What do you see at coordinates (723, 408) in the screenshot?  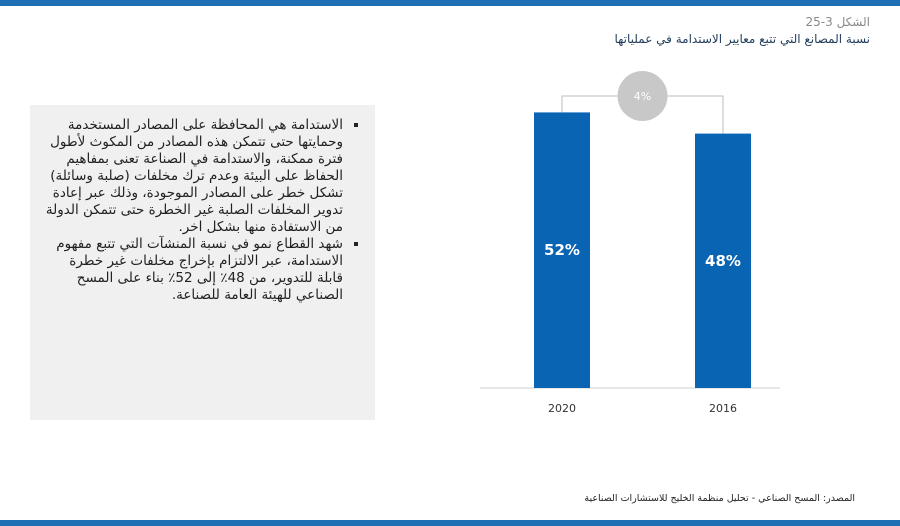 I see `x-tick-label: 2016` at bounding box center [723, 408].